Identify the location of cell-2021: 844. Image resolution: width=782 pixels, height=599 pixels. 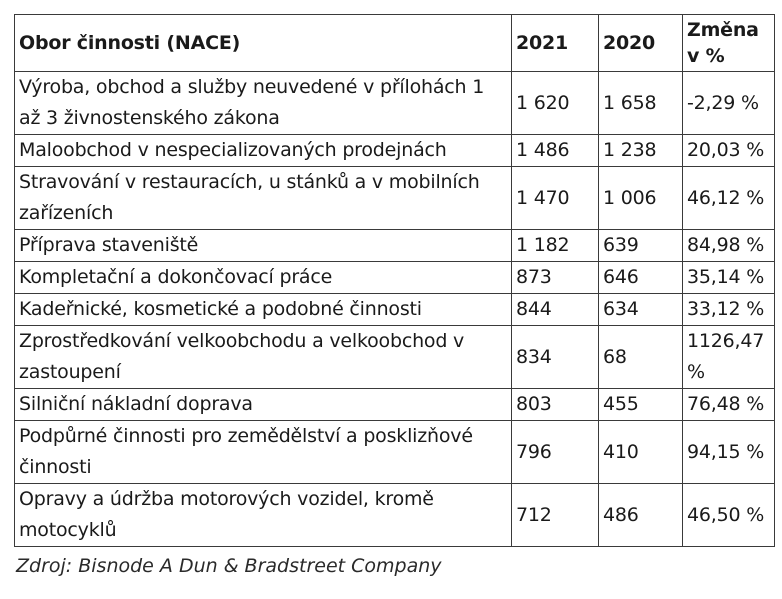
(555, 309).